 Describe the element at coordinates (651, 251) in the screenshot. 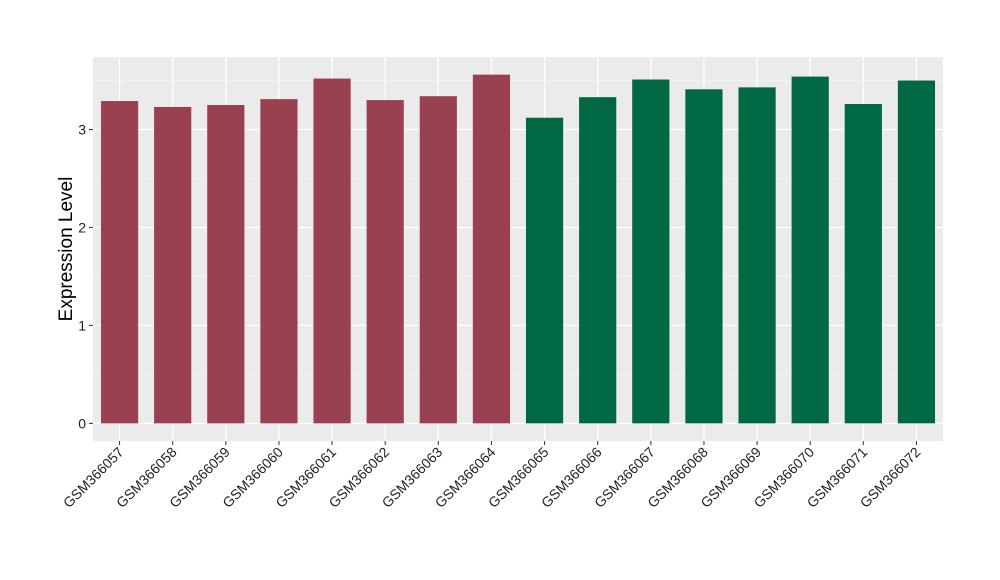

I see `bar-GSM366067` at that location.